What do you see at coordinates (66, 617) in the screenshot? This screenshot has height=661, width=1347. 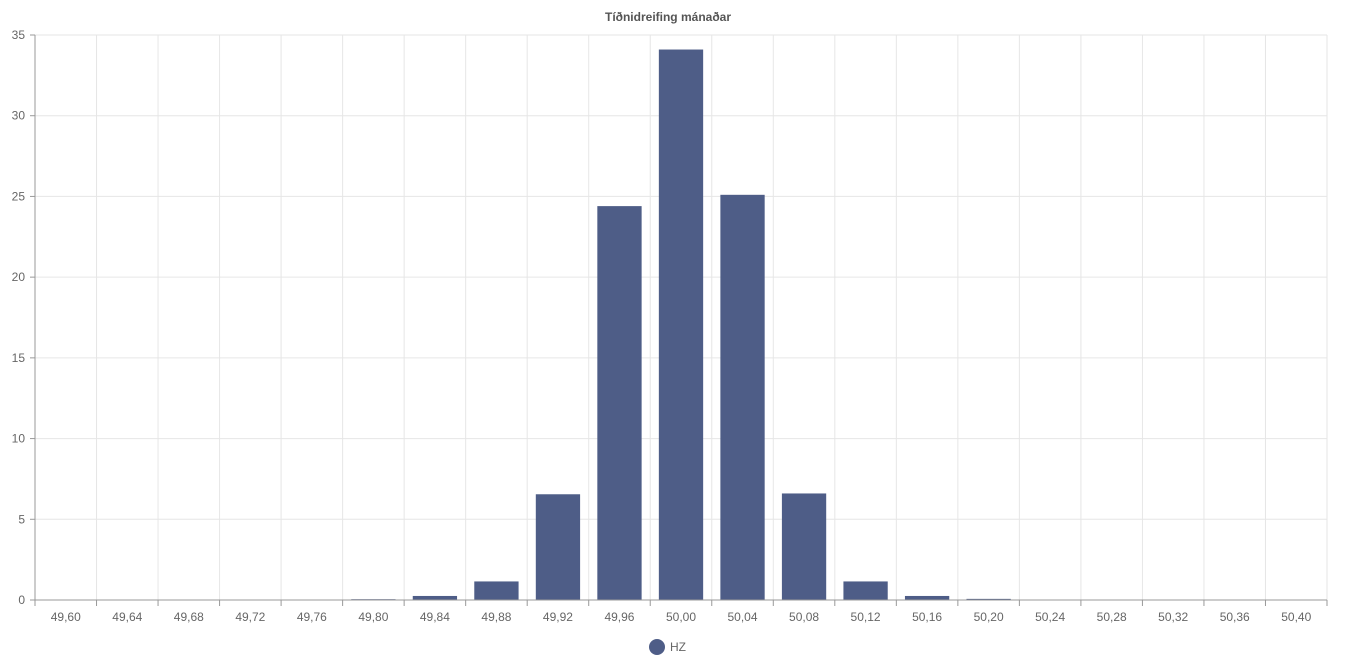 I see `x-tick-label: 49,60` at bounding box center [66, 617].